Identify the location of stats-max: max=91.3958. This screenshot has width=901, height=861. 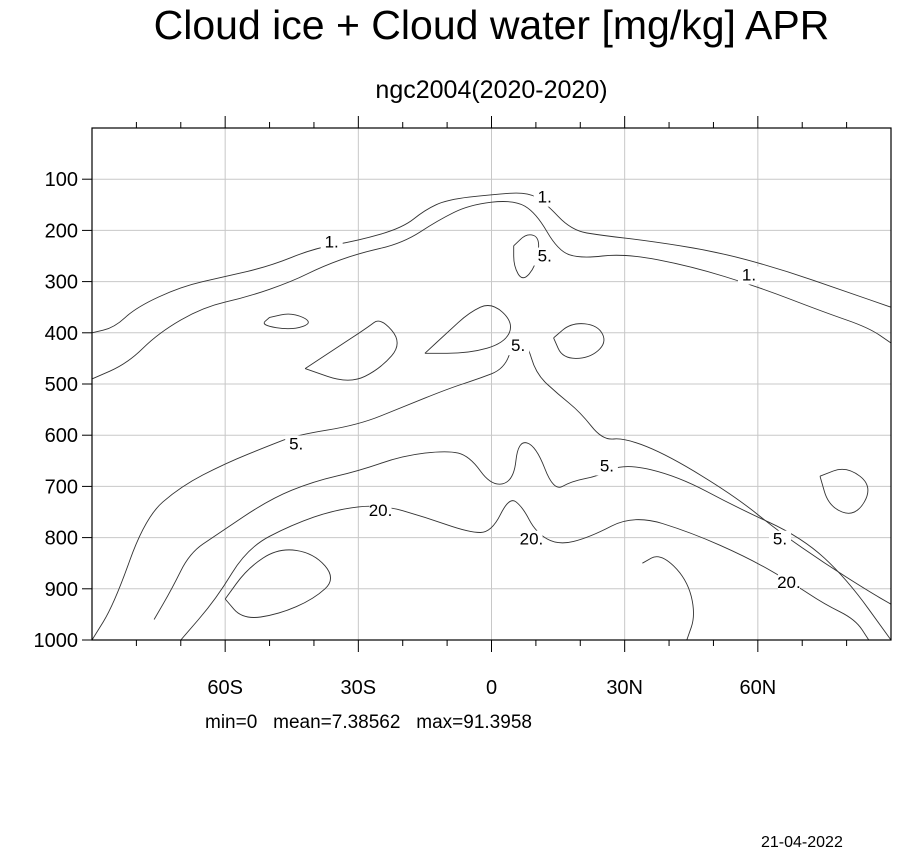
(474, 722).